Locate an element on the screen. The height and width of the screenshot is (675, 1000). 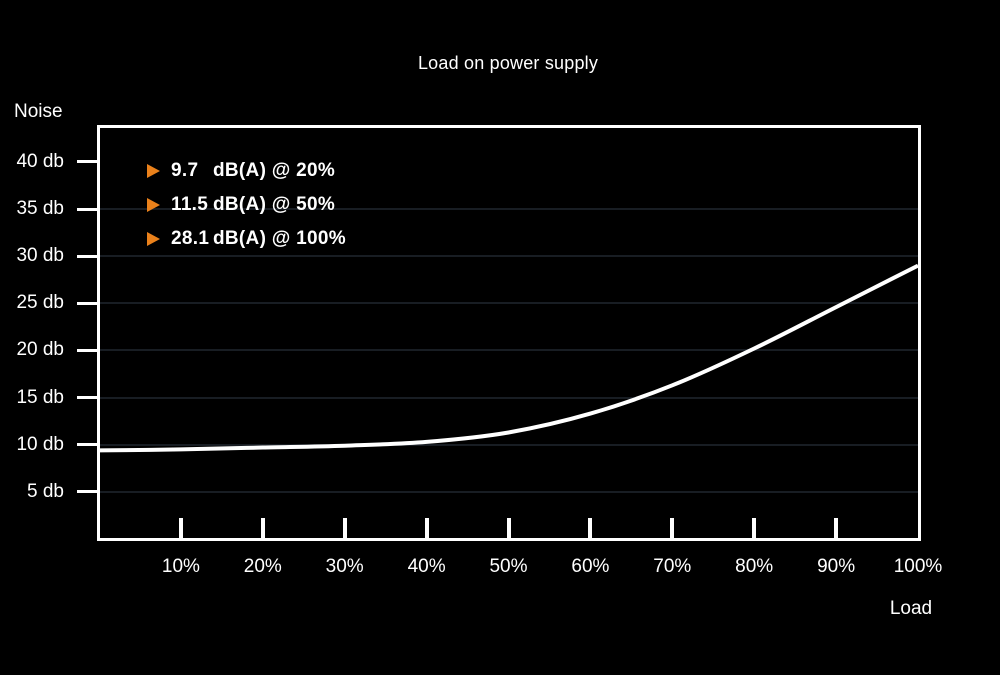
legend-label: dB(A) @ 20% is located at coordinates (274, 170).